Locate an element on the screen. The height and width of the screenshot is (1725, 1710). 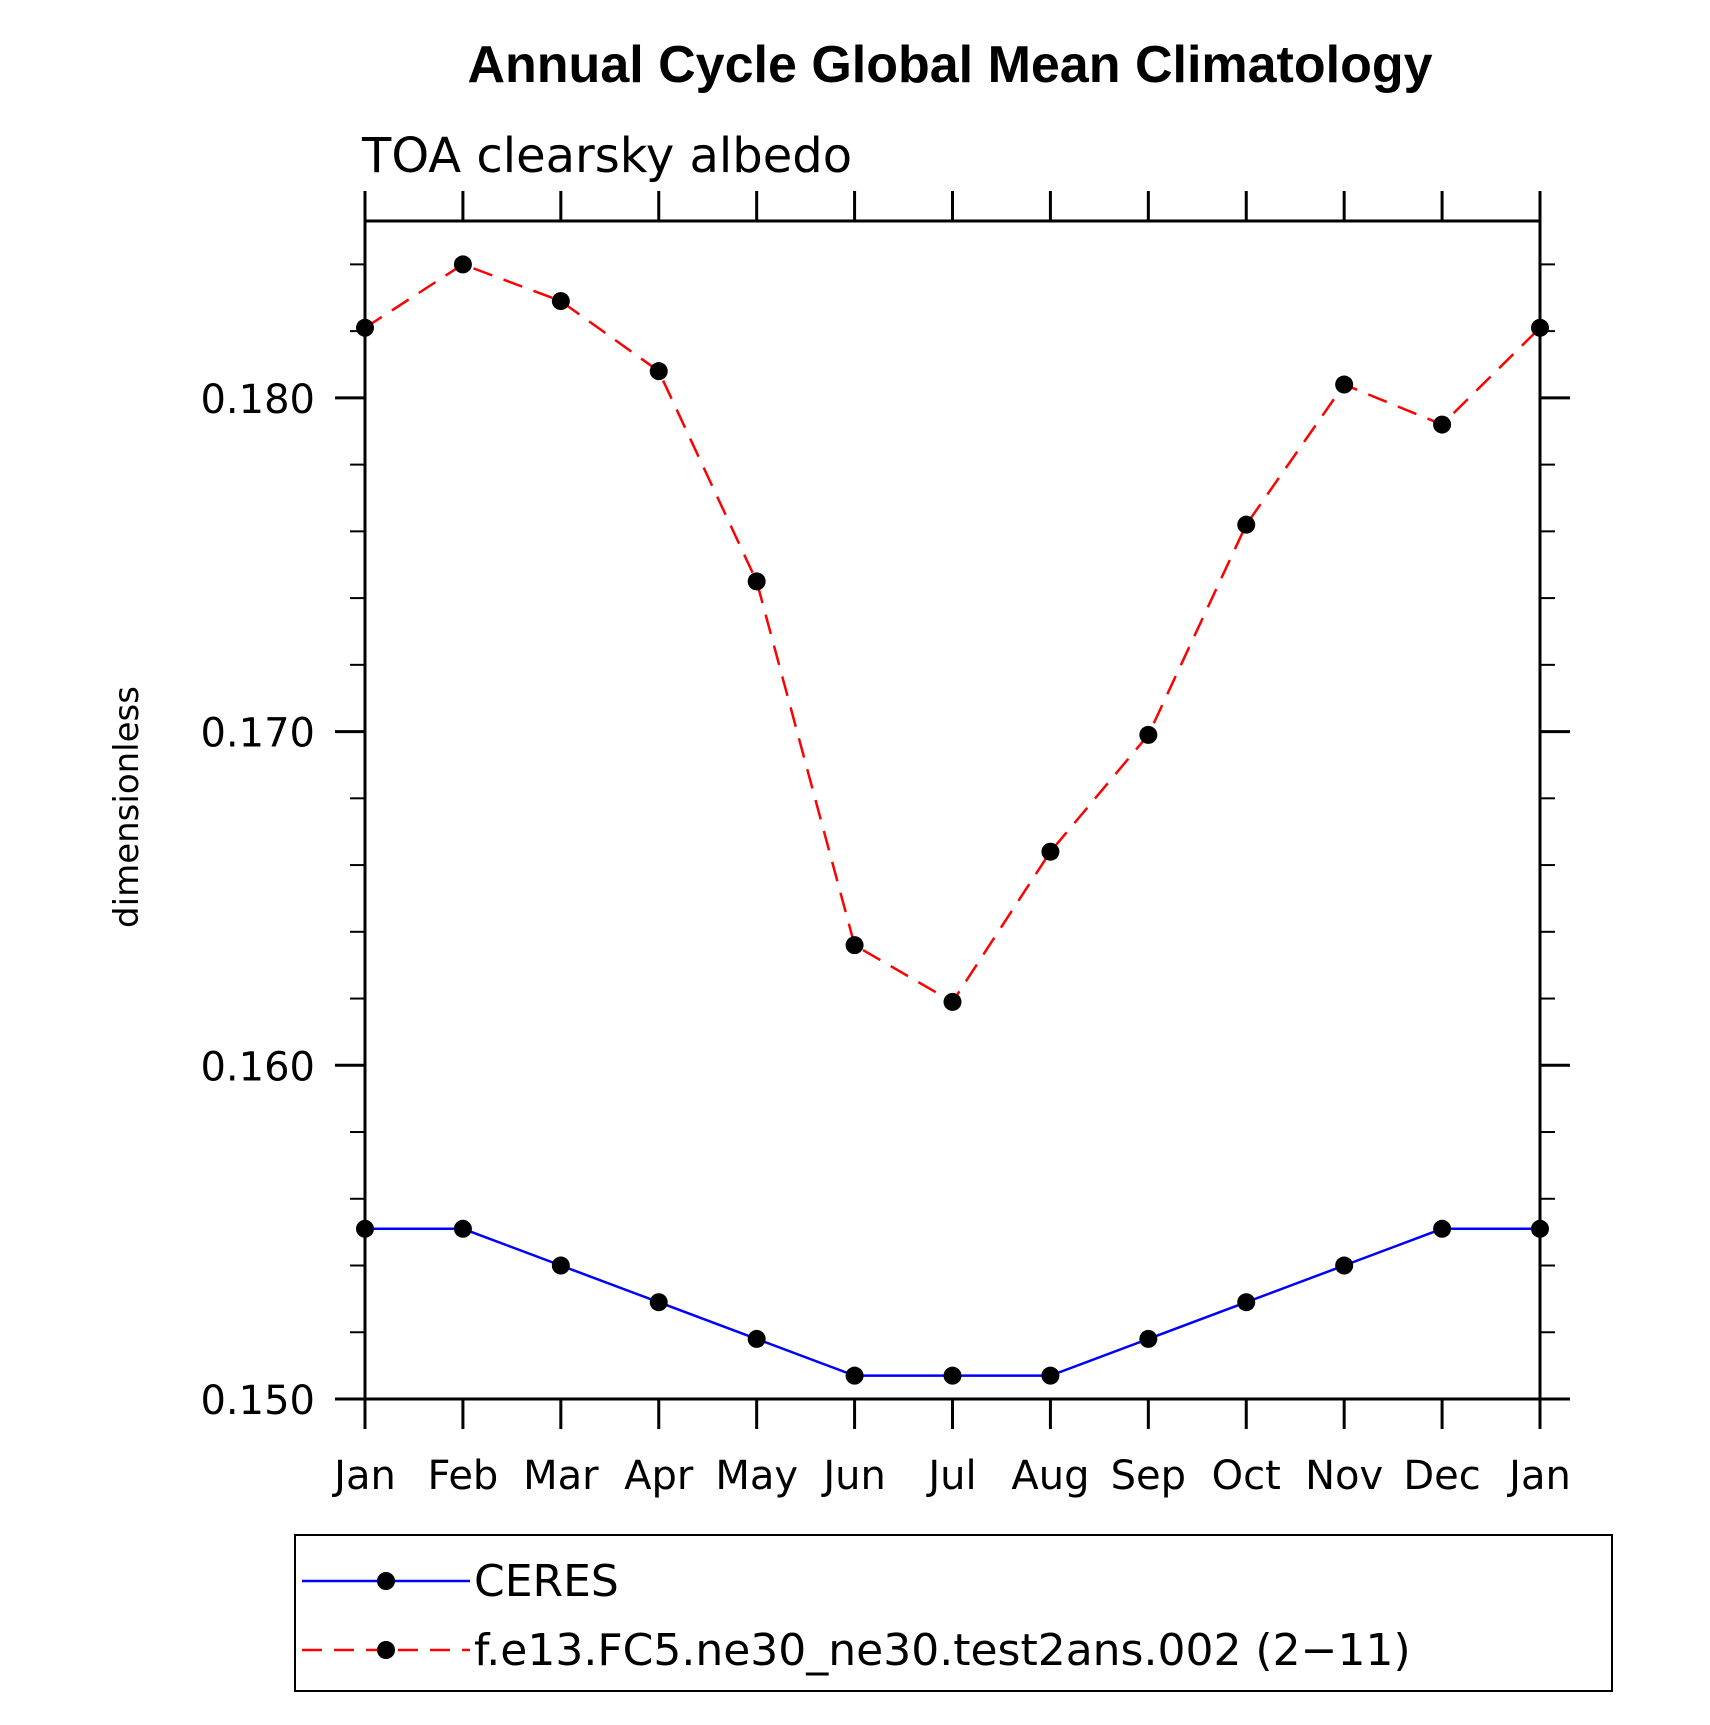
chart-subtitle: TOA clearsky albedo is located at coordinates (606, 156).